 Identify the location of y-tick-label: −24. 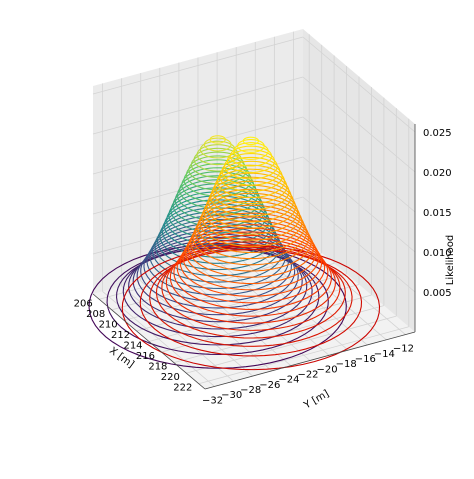
(288, 380).